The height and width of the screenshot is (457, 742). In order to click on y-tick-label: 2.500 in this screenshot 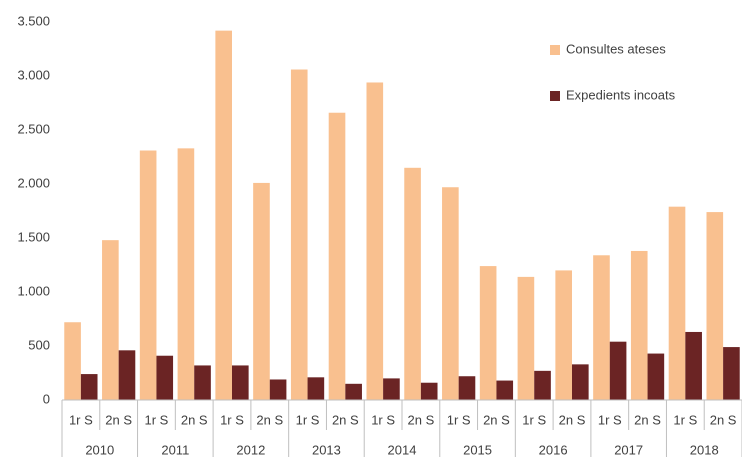, I will do `click(33, 128)`.